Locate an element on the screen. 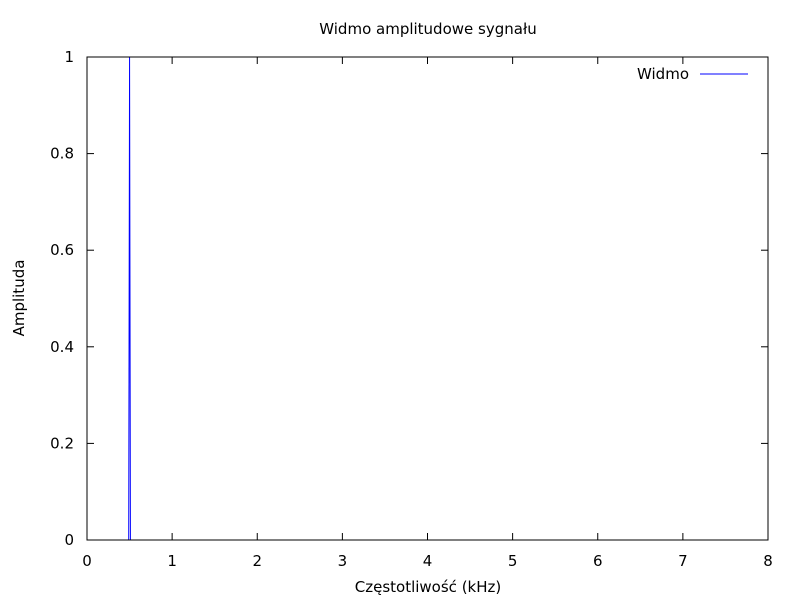 This screenshot has width=800, height=600. x-axis-label: Częstotliwość (kHz) is located at coordinates (428, 587).